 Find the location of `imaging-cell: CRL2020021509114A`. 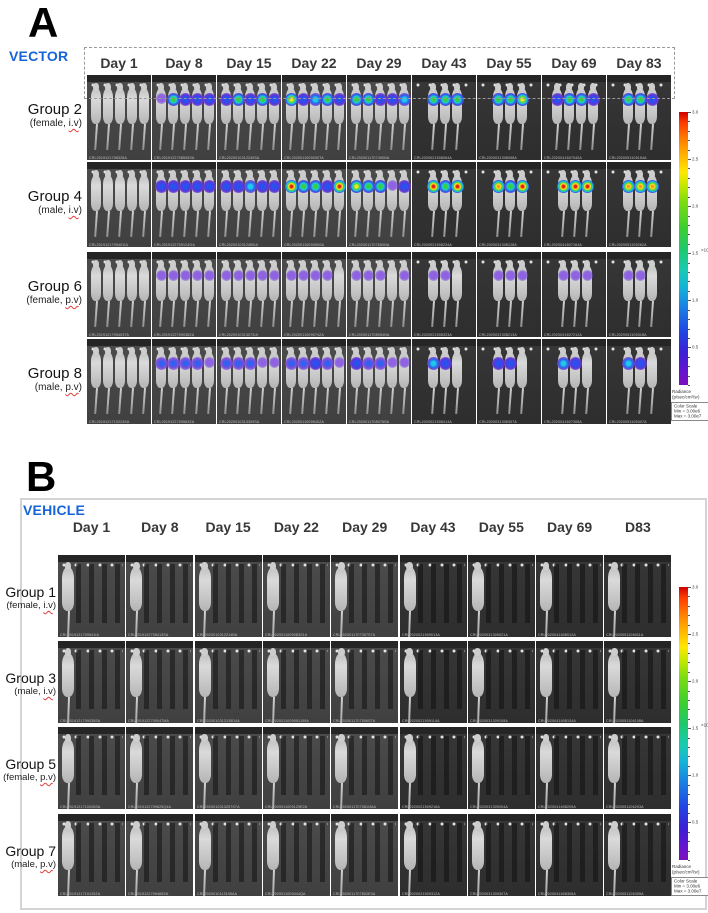

imaging-cell: CRL2020021509114A is located at coordinates (433, 682).